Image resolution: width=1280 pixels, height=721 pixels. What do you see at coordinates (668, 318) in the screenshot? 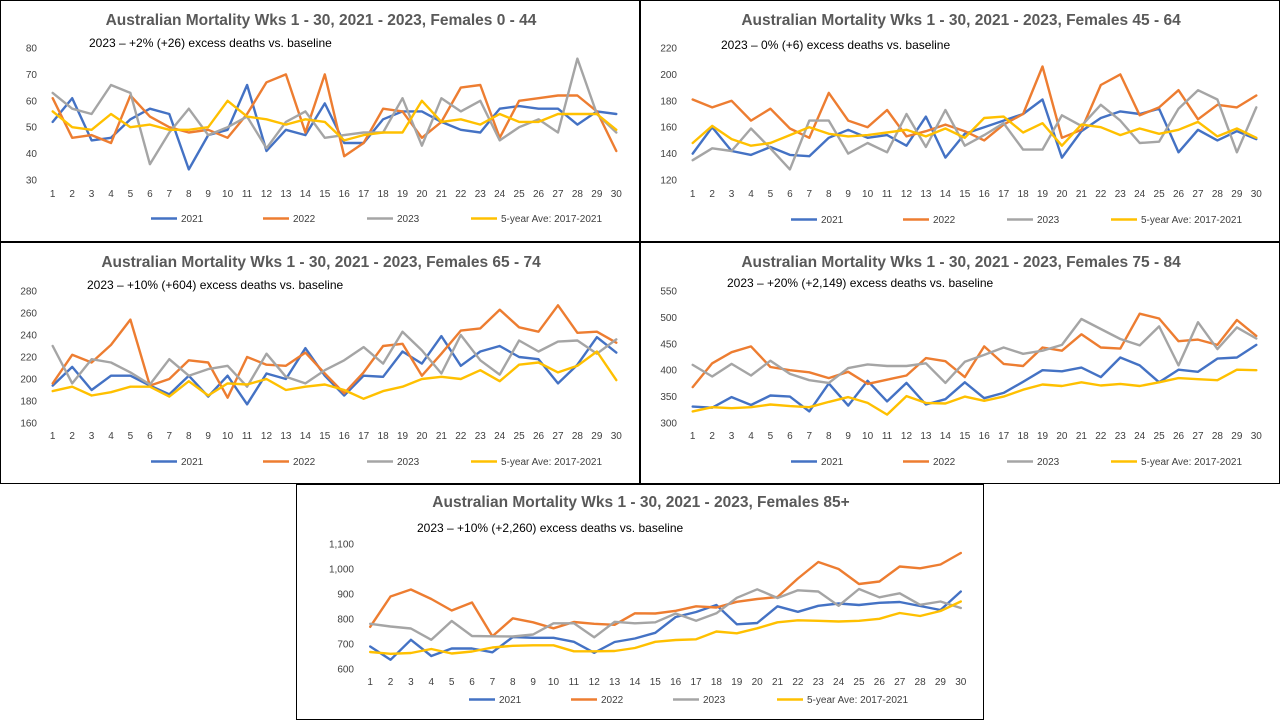
I see `y-tick-label: 500` at bounding box center [668, 318].